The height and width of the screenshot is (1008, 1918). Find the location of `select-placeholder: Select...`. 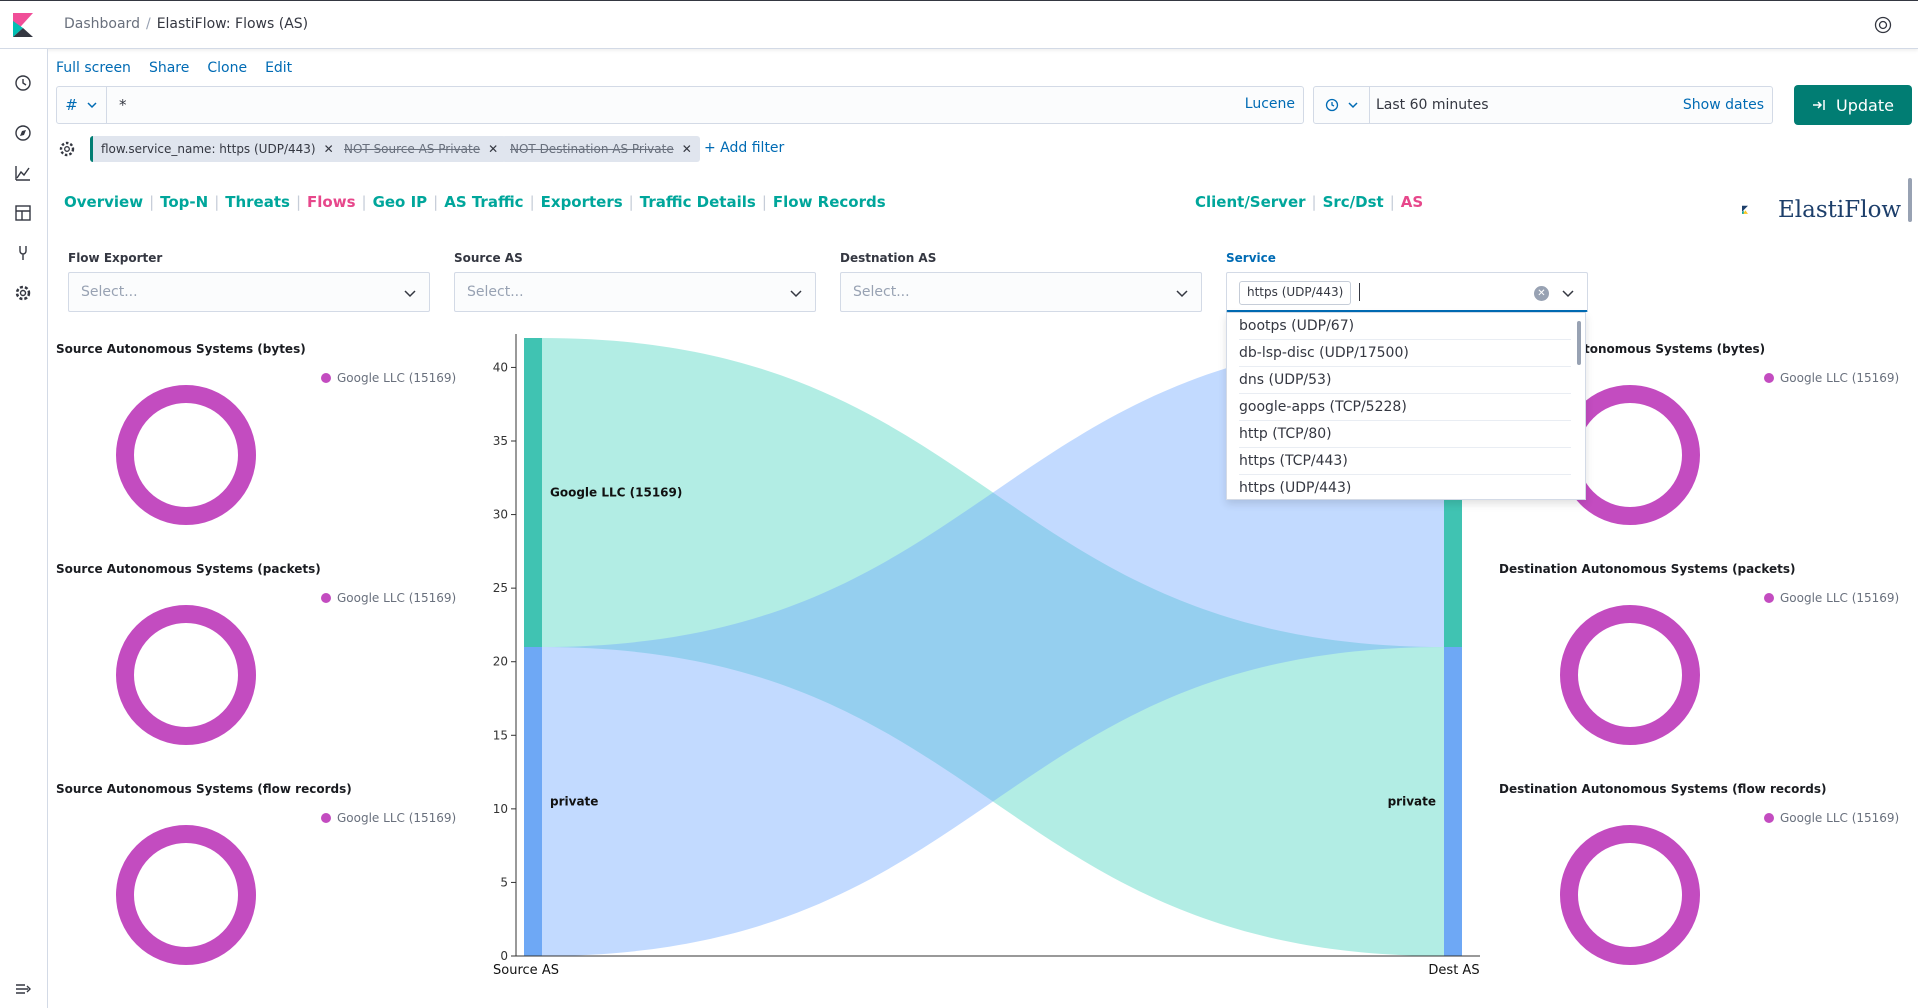

select-placeholder: Select... is located at coordinates (495, 292).